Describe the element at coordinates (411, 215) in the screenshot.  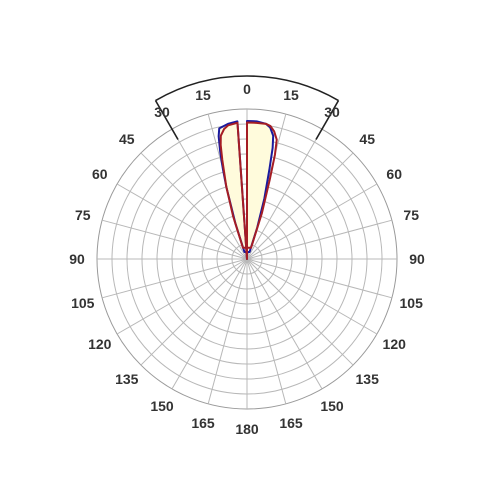
I see `tick-label-75: 75` at that location.